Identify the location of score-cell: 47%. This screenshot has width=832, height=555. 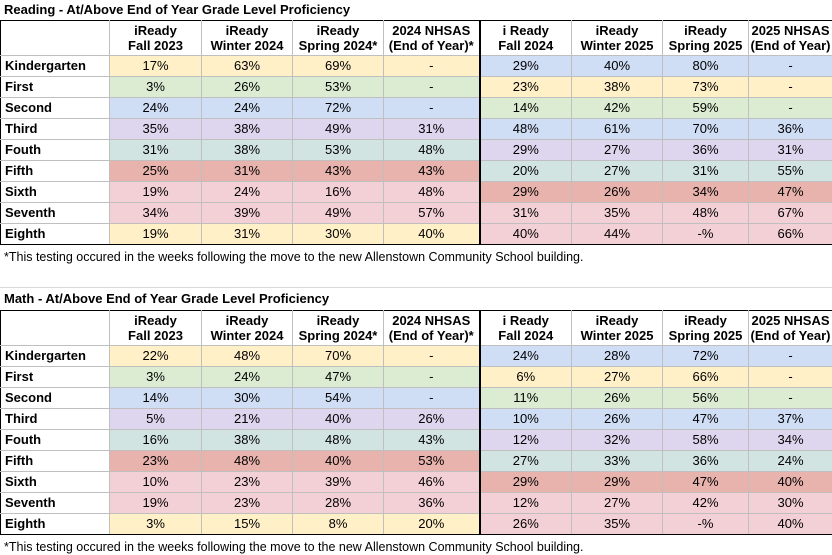
(706, 482).